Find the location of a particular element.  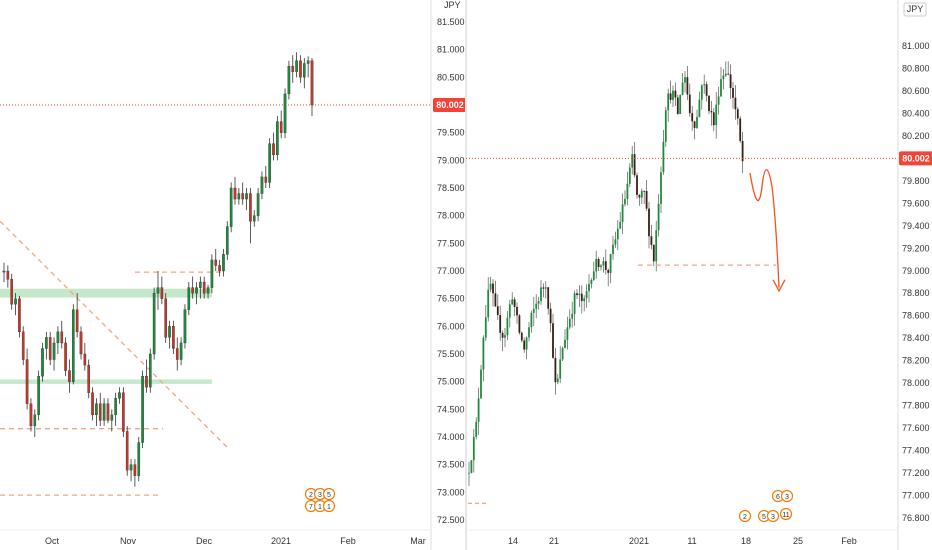

panel-divider is located at coordinates (466, 275).